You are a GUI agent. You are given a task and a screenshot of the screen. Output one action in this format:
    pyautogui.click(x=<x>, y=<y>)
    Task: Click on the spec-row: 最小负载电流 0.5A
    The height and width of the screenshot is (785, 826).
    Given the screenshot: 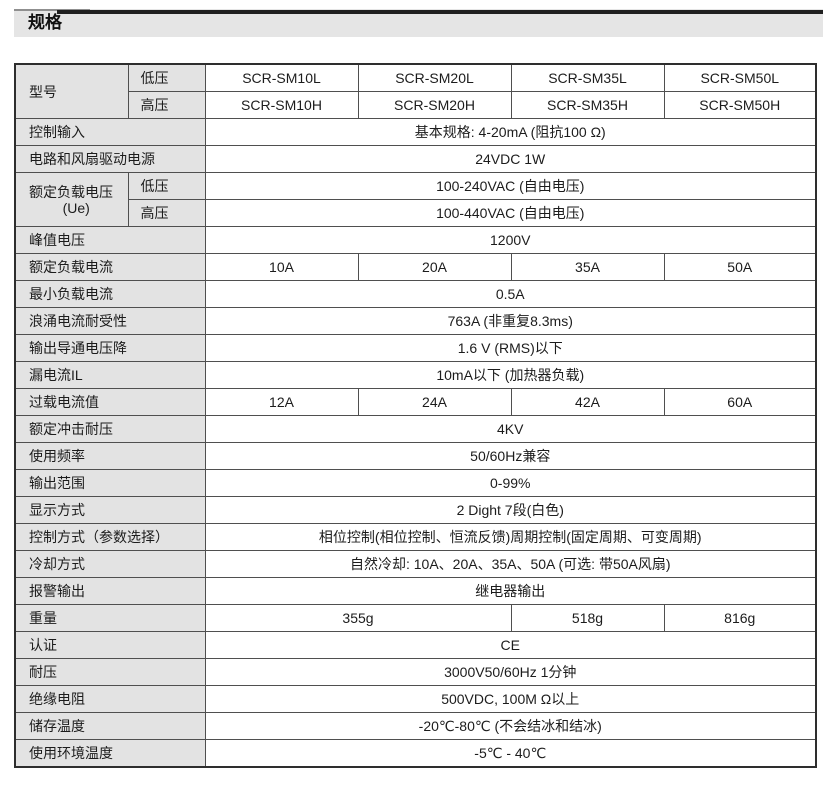 What is the action you would take?
    pyautogui.click(x=415, y=294)
    